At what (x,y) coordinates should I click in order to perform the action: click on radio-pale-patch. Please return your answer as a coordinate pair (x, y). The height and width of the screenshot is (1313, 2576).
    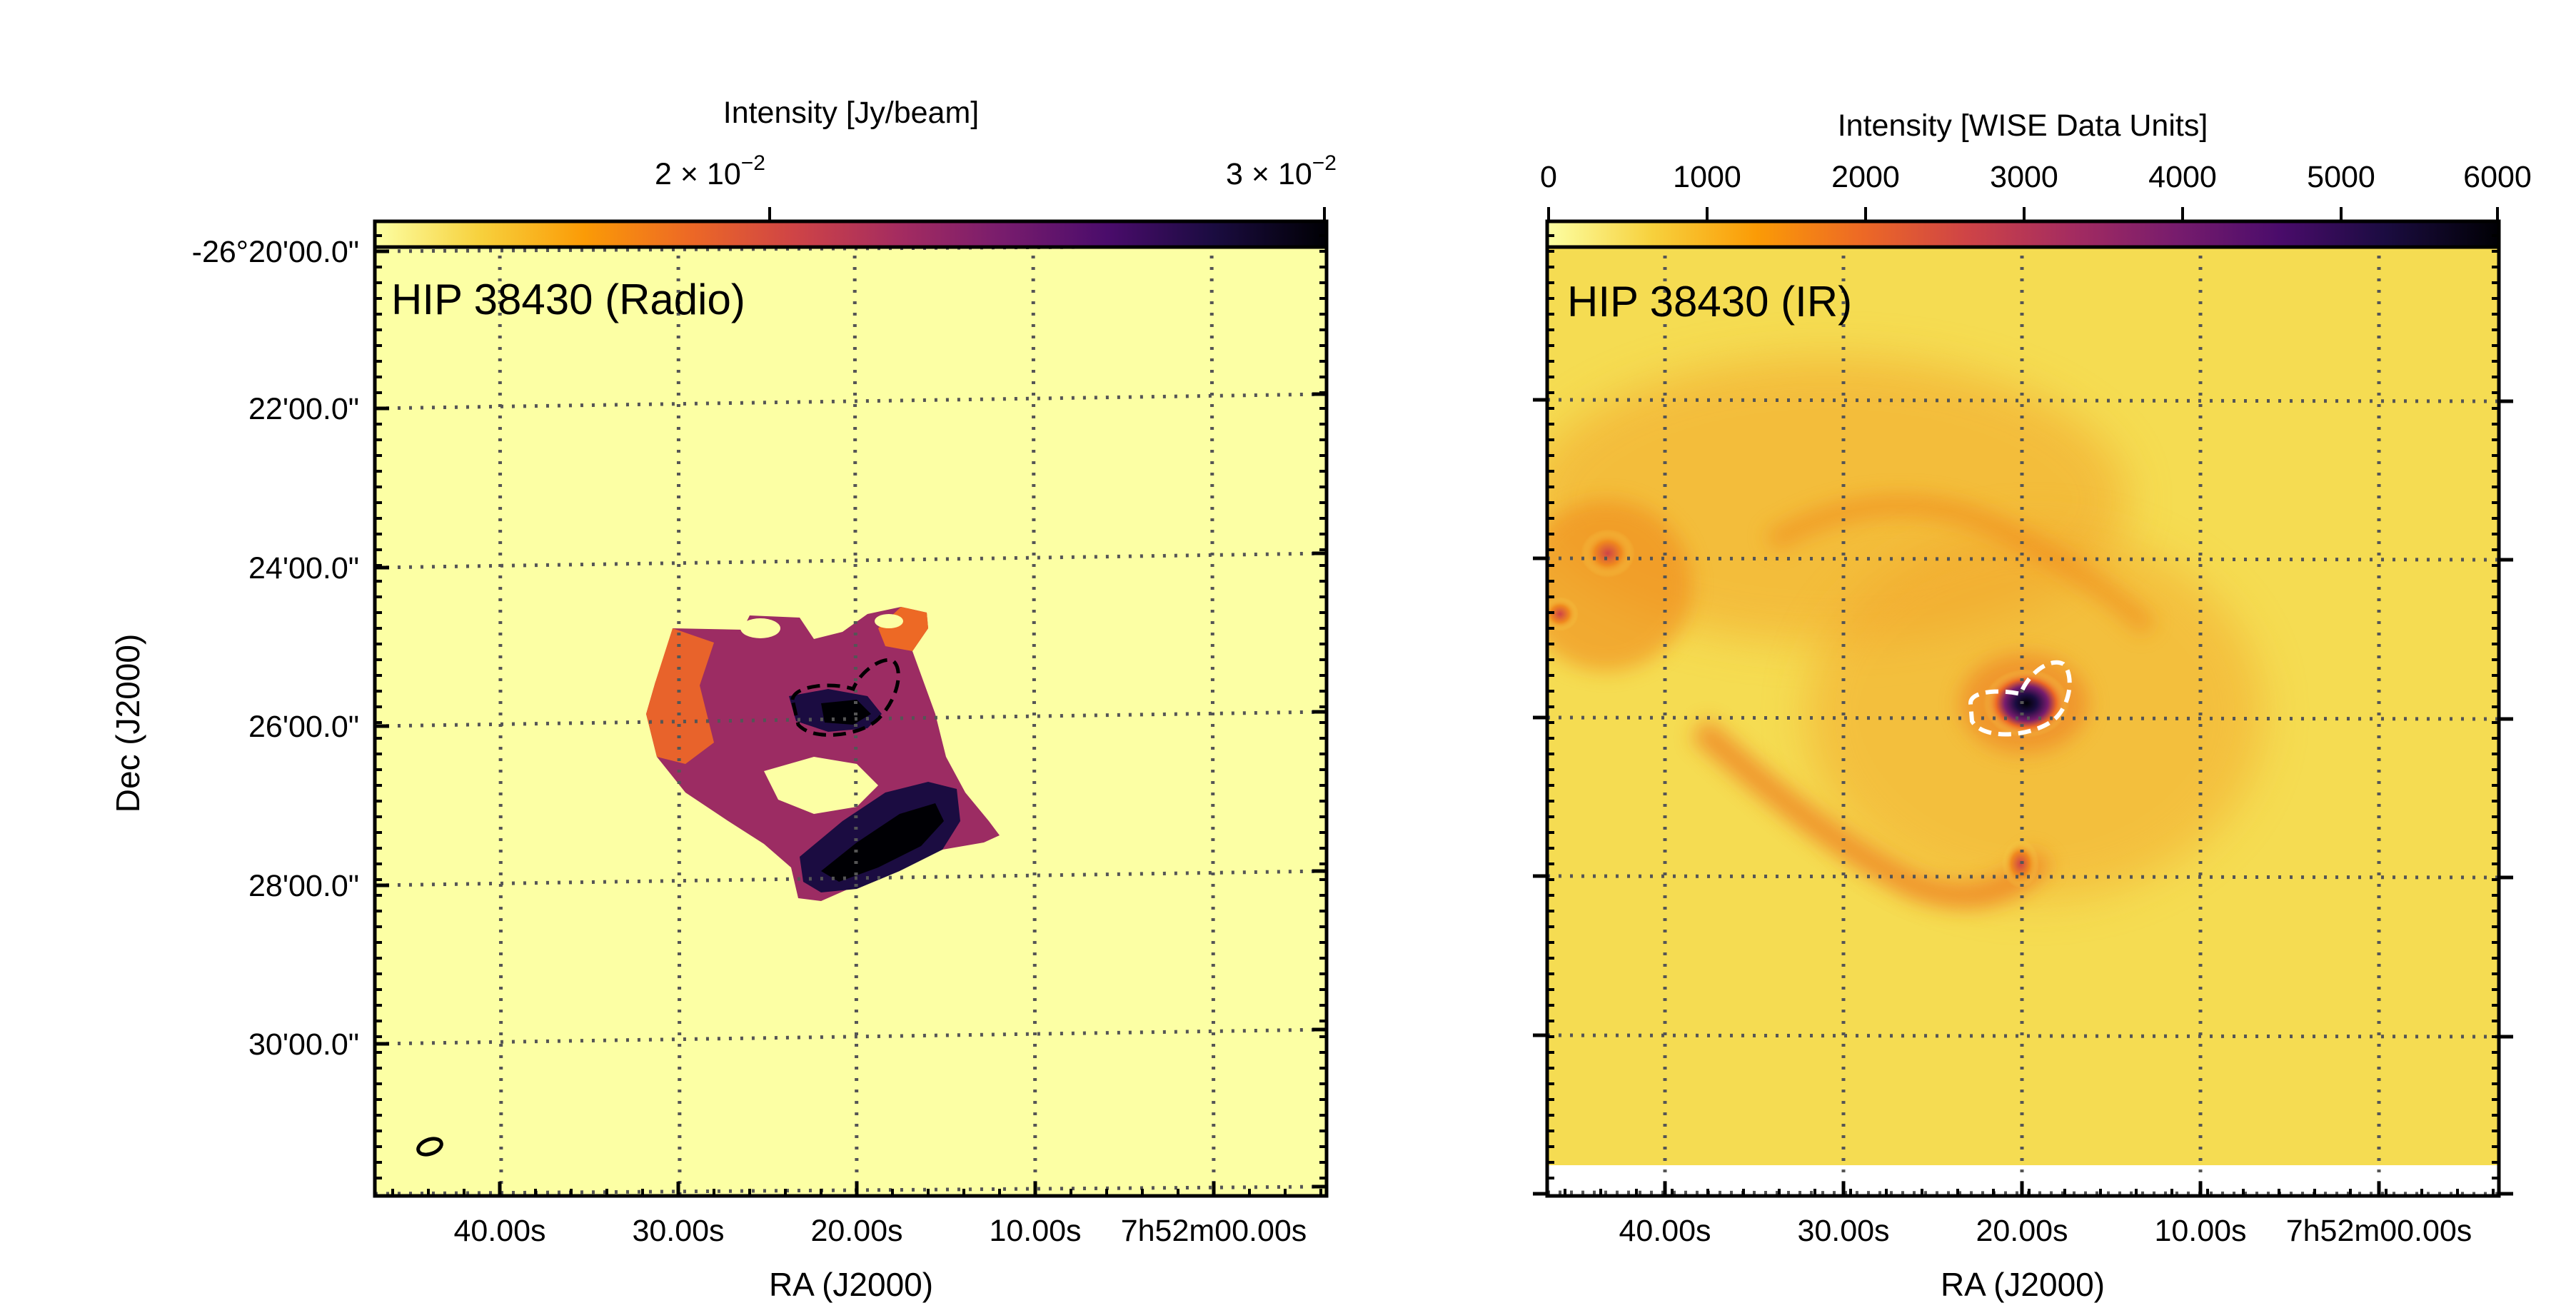
    Looking at the image, I should click on (760, 628).